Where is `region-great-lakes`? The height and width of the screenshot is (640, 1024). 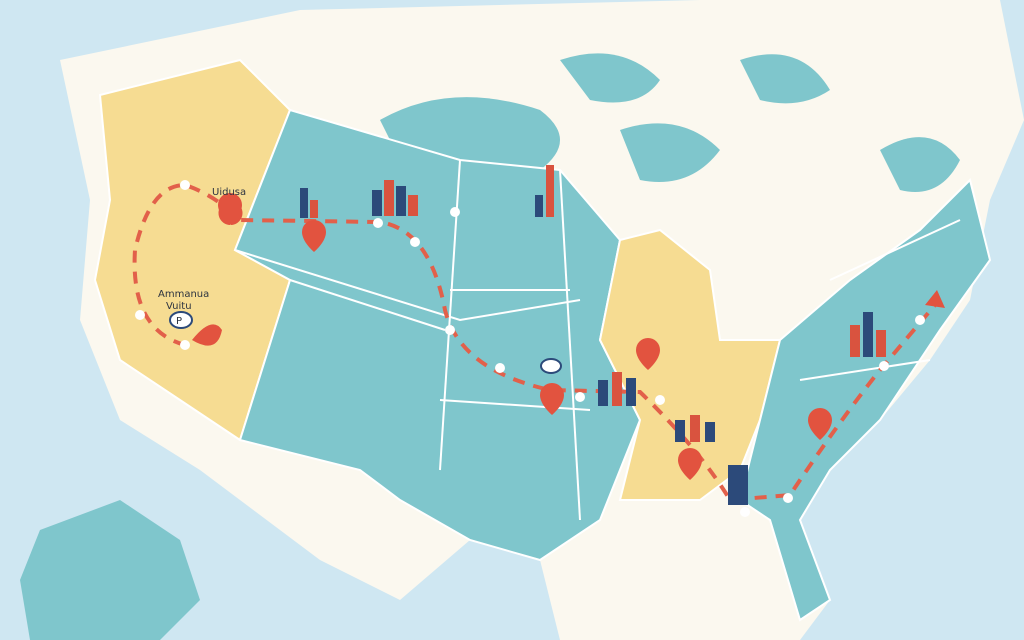
region-great-lakes is located at coordinates (690, 364).